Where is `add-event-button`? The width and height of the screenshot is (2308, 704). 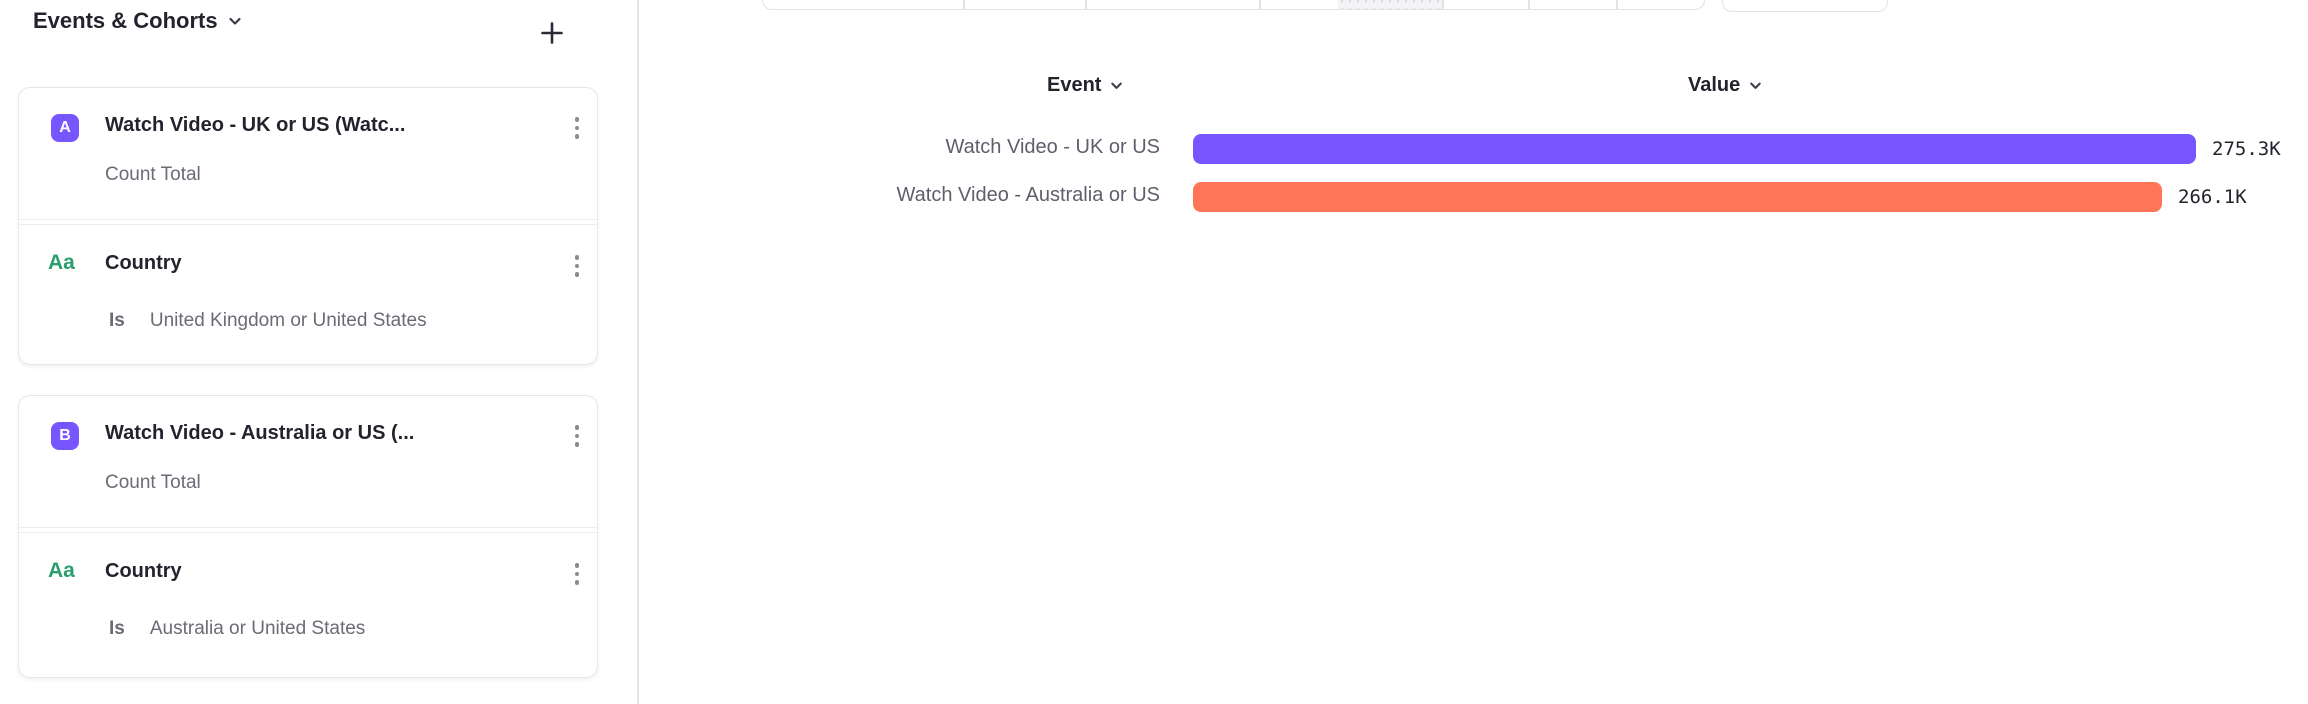
add-event-button is located at coordinates (552, 33).